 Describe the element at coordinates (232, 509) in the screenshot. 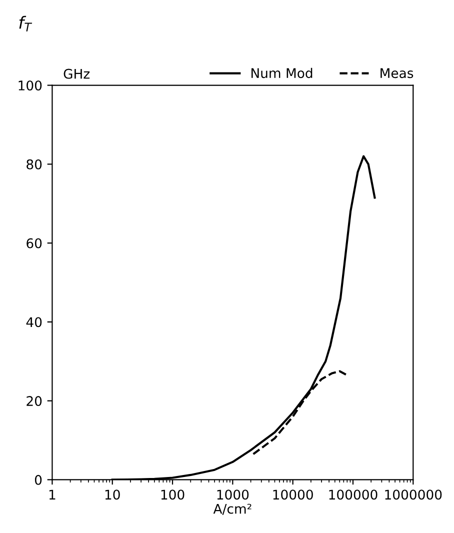

I see `x-axis-title: A/cm²` at that location.